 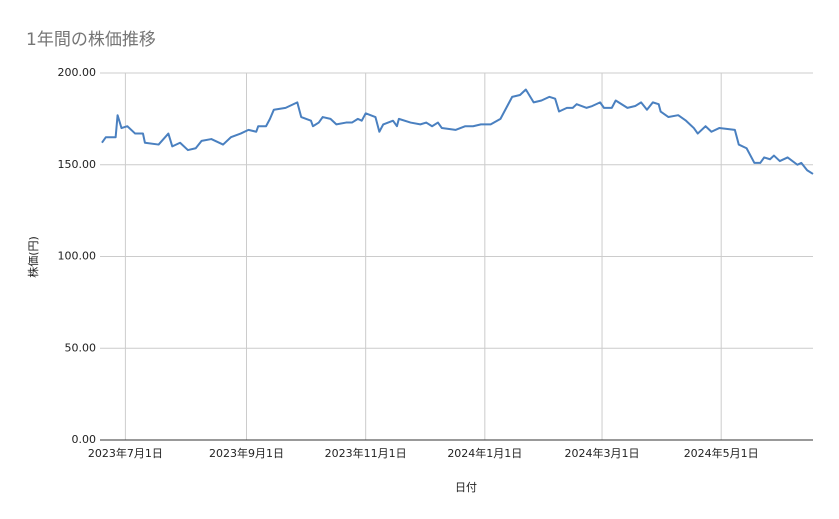 I want to click on chart-title: 1年間の株価推移, so click(x=91, y=40).